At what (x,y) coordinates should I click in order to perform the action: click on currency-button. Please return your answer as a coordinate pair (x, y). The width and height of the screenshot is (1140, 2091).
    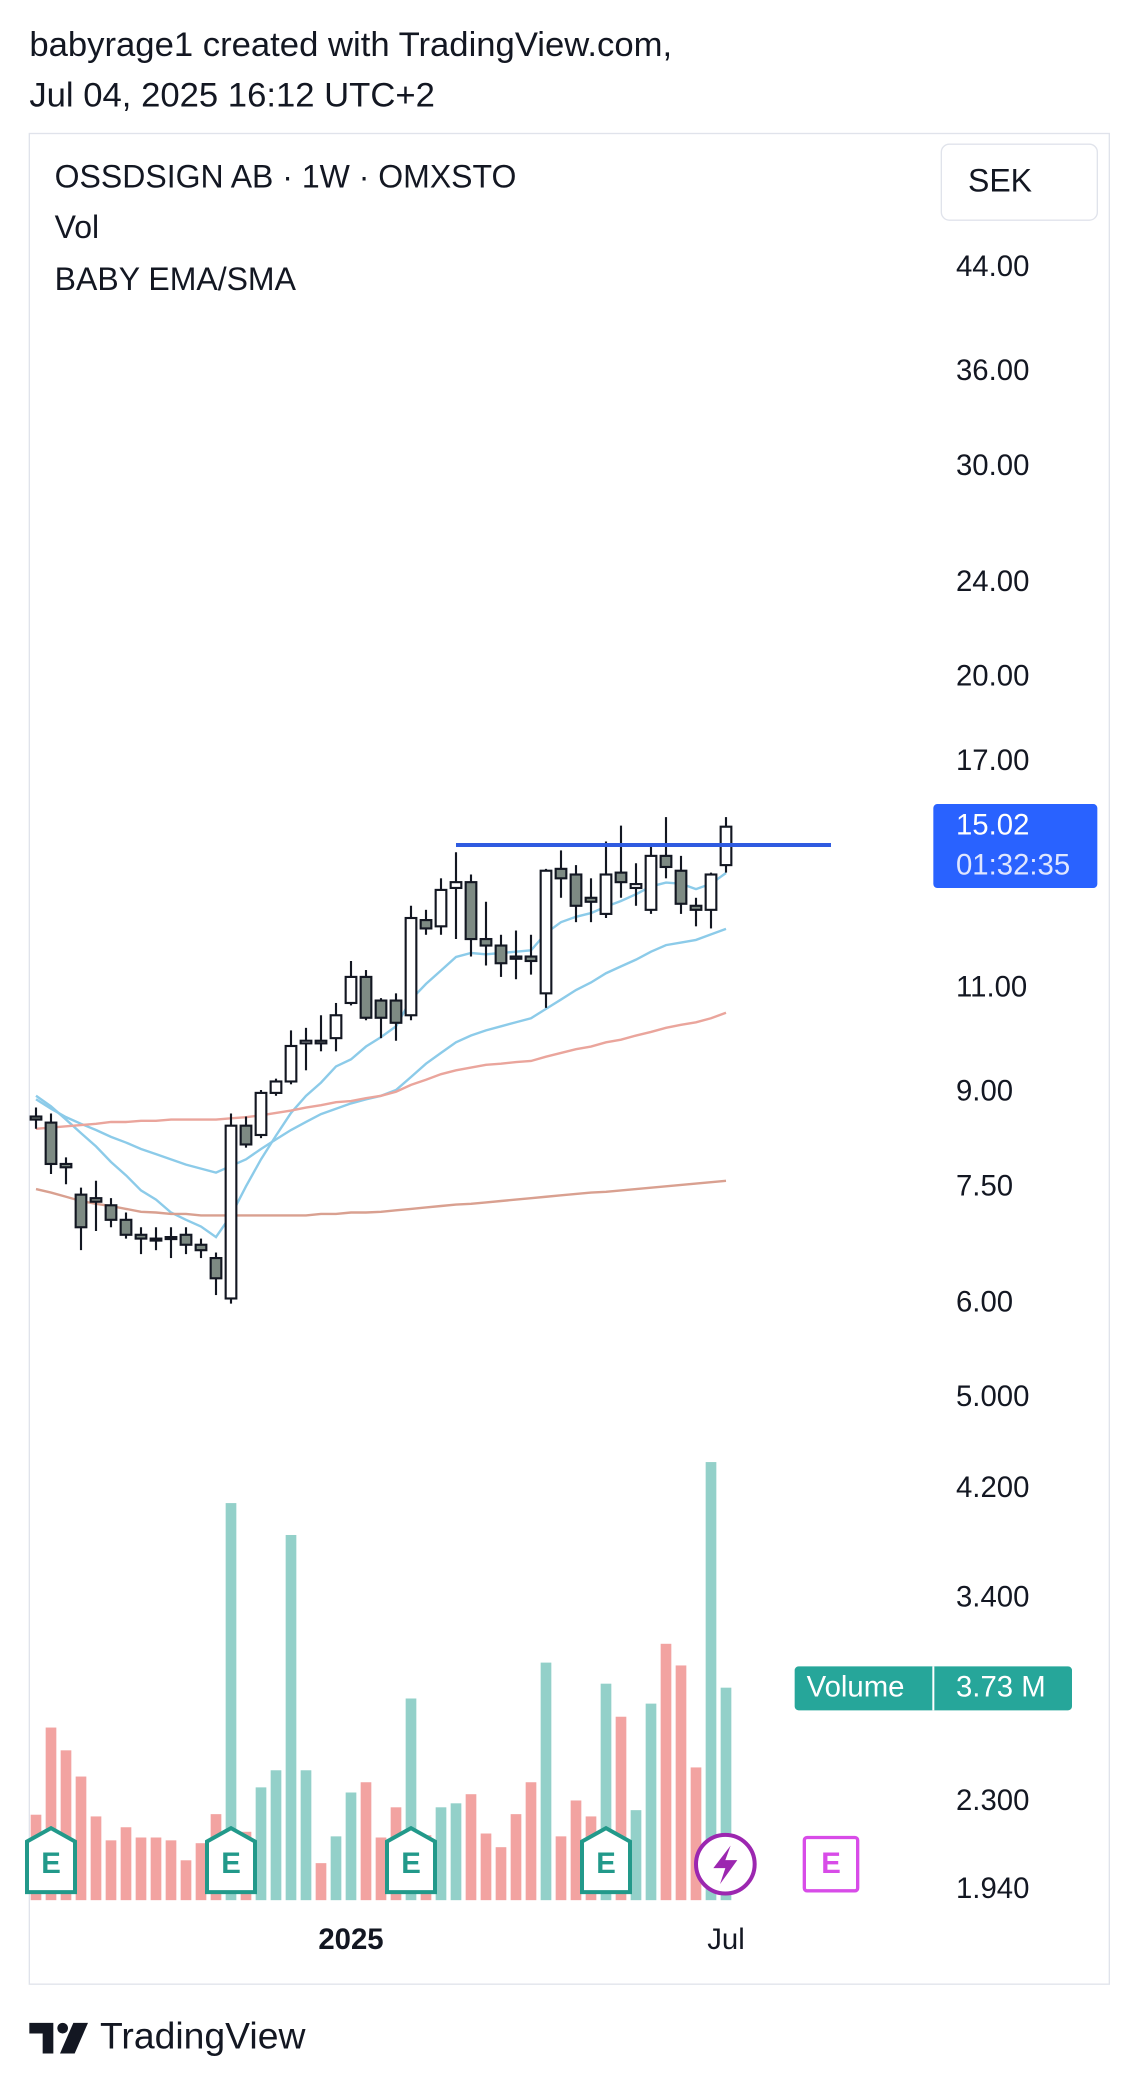
    Looking at the image, I should click on (1019, 182).